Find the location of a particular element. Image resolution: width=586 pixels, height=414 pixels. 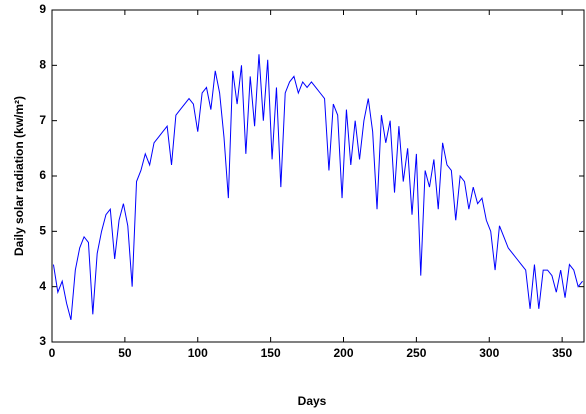

x-tick-label: 150 is located at coordinates (271, 353).